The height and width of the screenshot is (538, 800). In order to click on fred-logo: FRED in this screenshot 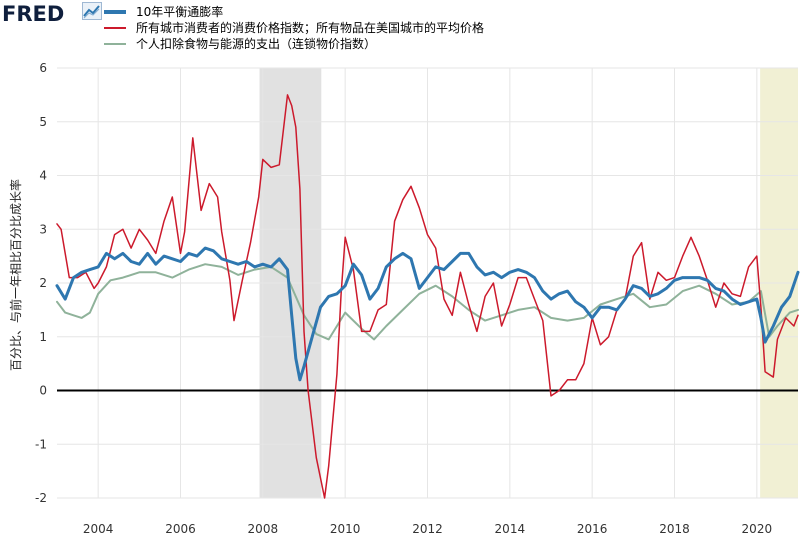, I will do `click(33, 14)`.